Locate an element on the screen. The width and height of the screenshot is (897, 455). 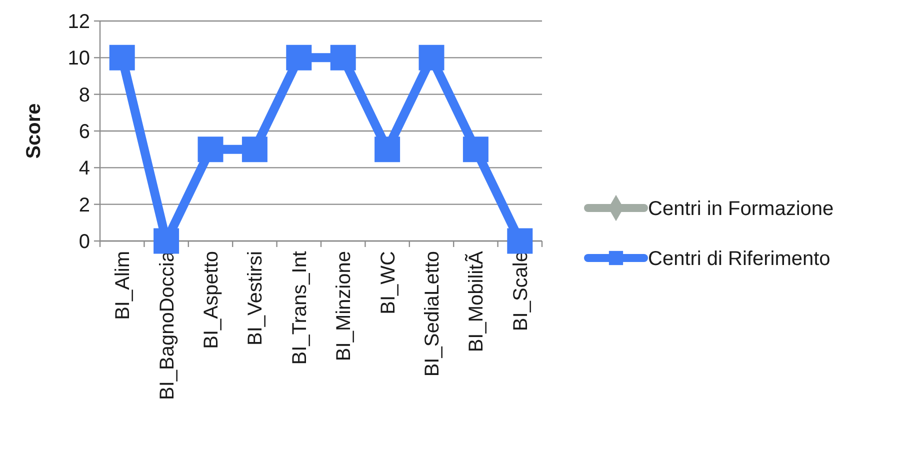
y-tick-label: 6 is located at coordinates (84, 132).